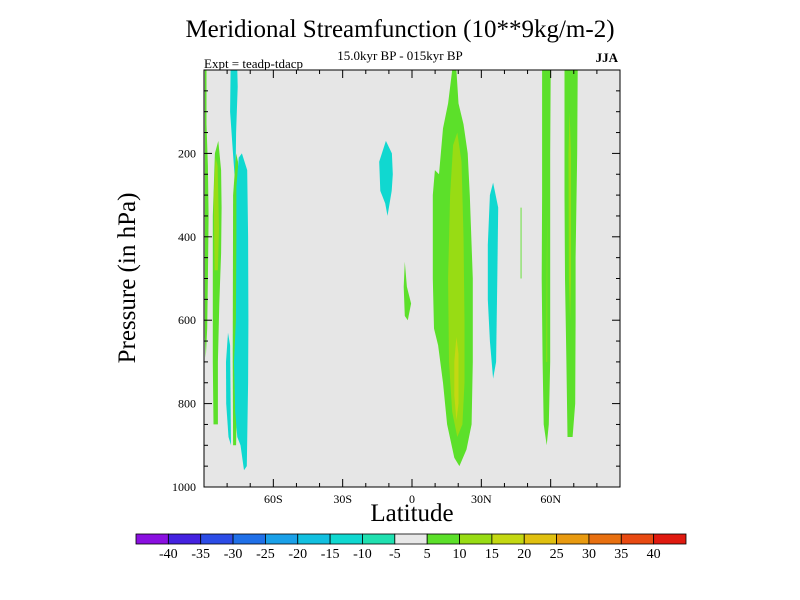  What do you see at coordinates (412, 499) in the screenshot?
I see `x-tick-label: 0` at bounding box center [412, 499].